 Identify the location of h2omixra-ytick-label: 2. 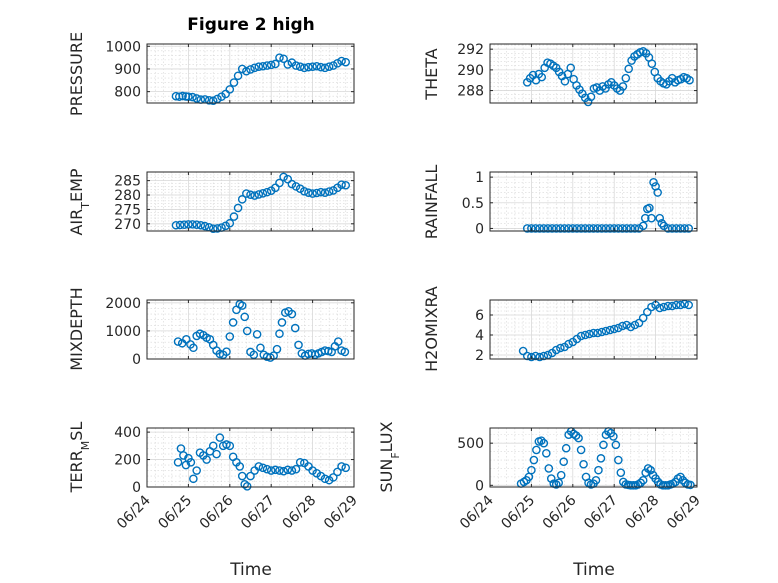
(479, 356).